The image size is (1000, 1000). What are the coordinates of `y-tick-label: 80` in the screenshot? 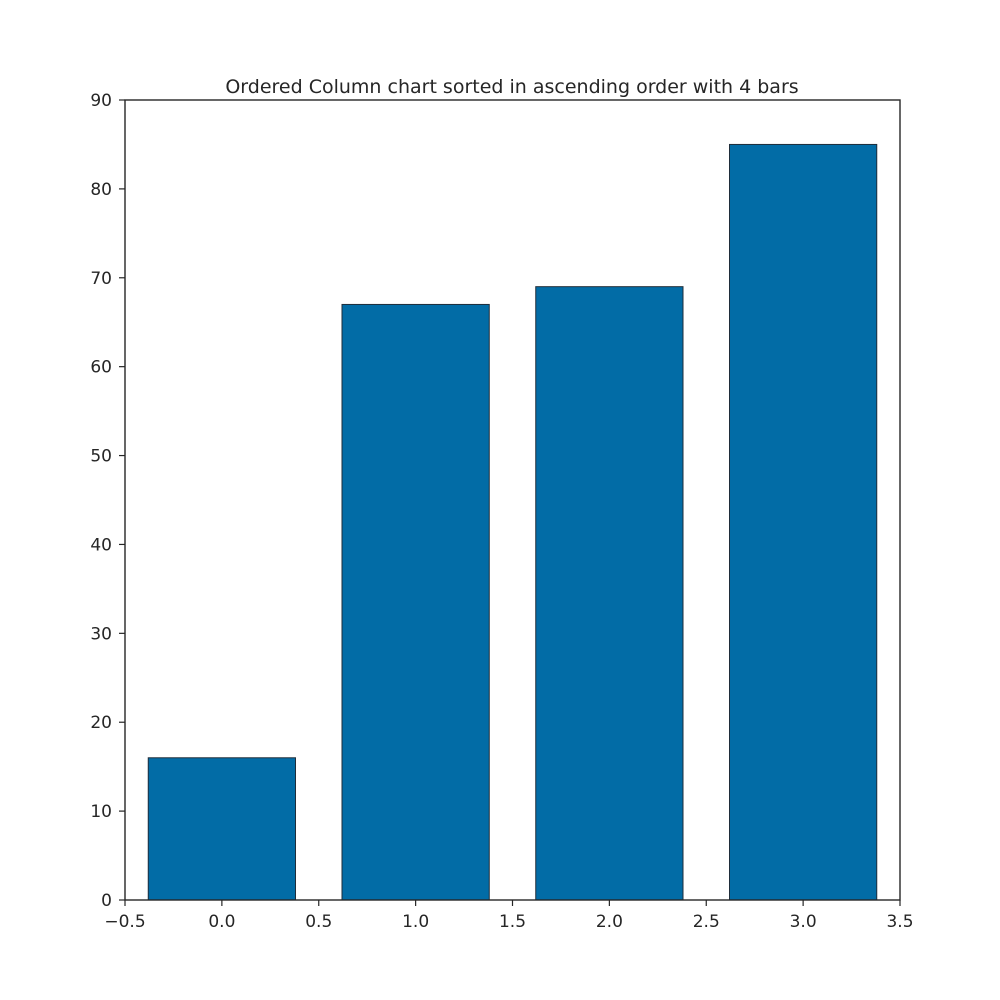 It's located at (101, 190).